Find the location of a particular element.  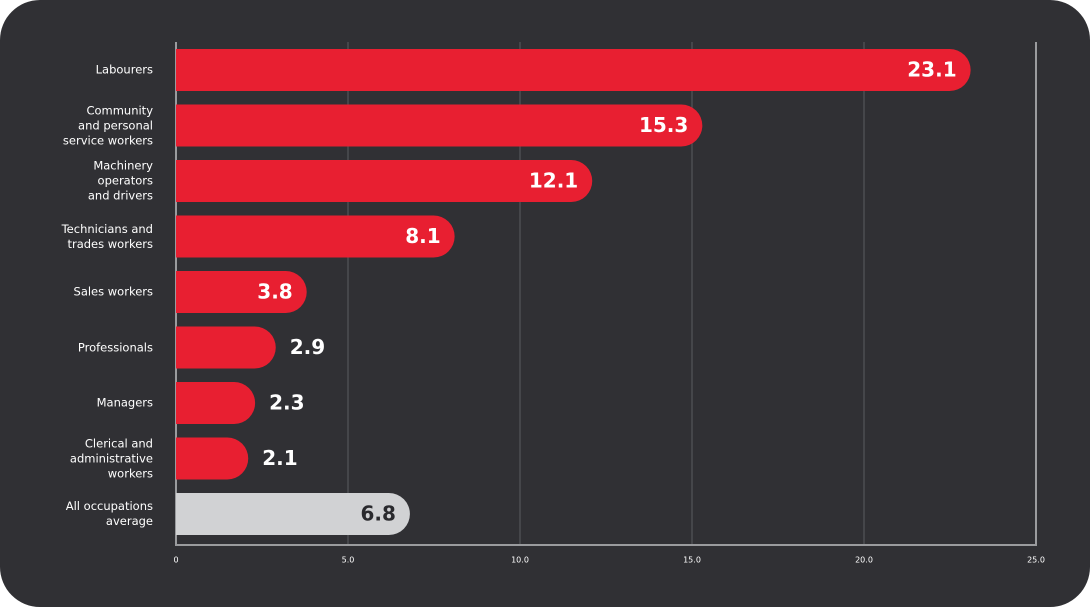

value-label: 6.8 is located at coordinates (377, 514).